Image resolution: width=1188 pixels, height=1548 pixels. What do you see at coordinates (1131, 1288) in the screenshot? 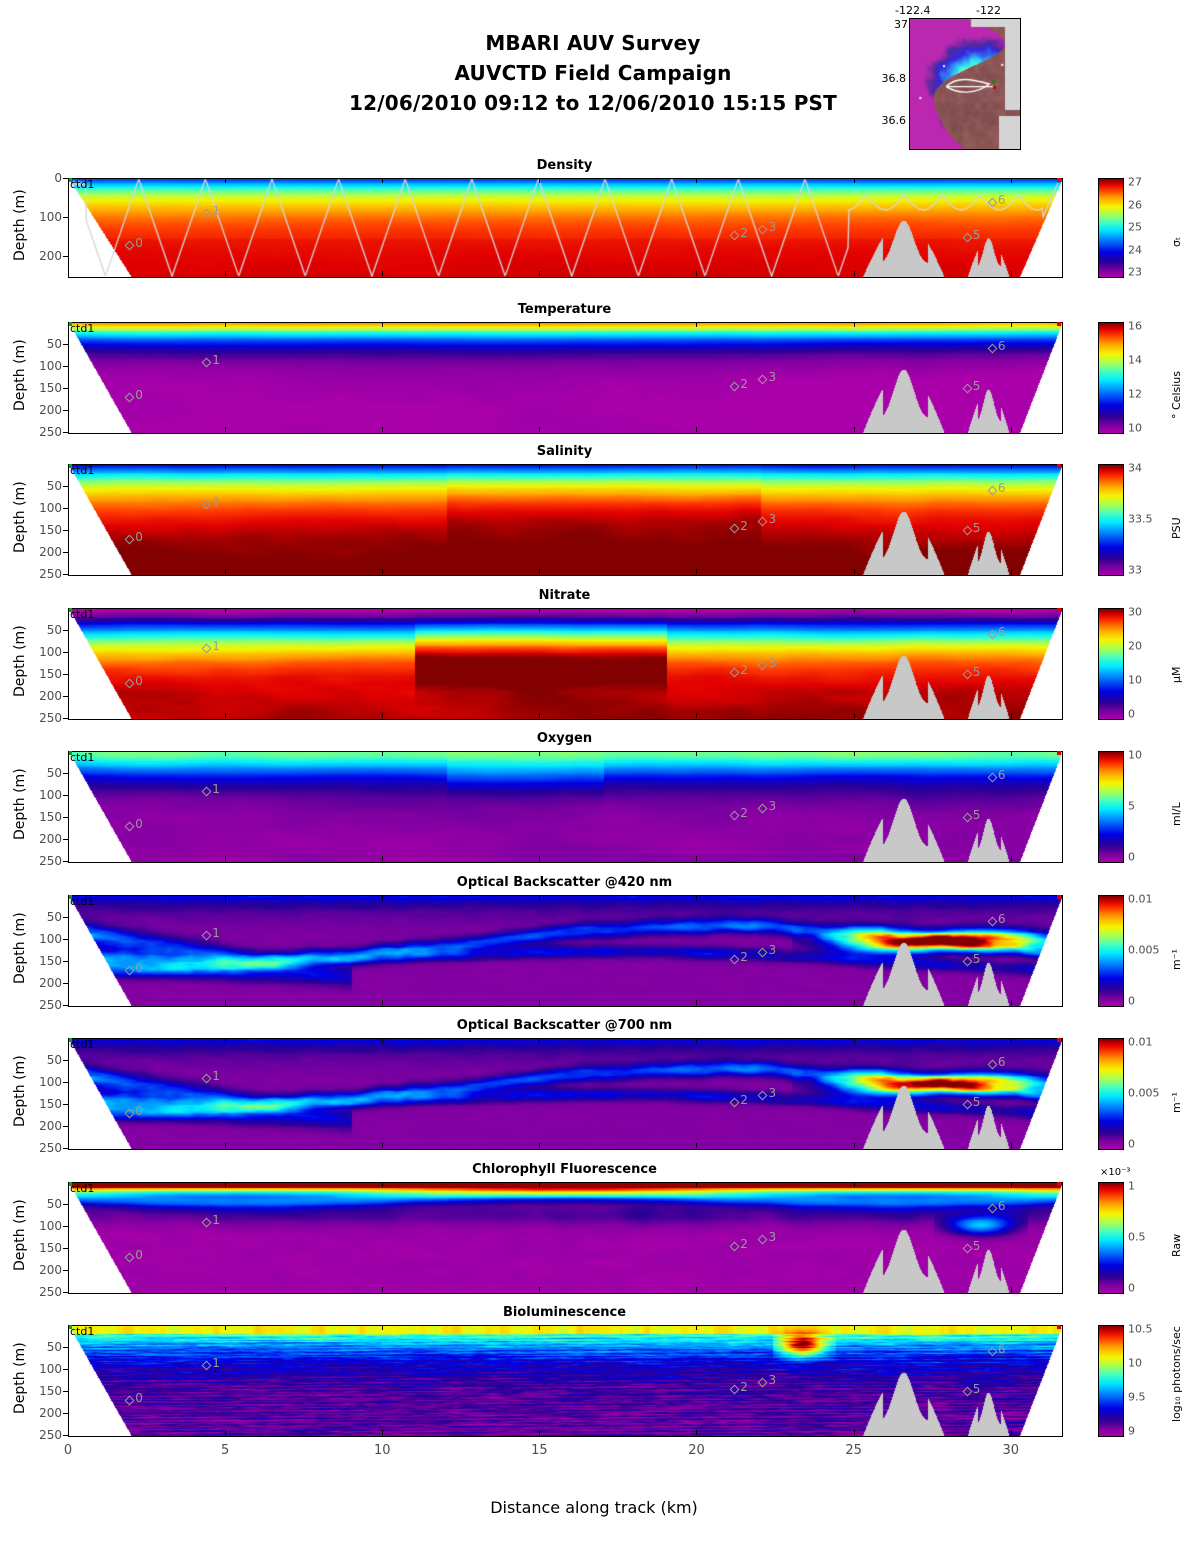
I see `colorbar-tick-chlorophyll-fluorescence: 0` at bounding box center [1131, 1288].